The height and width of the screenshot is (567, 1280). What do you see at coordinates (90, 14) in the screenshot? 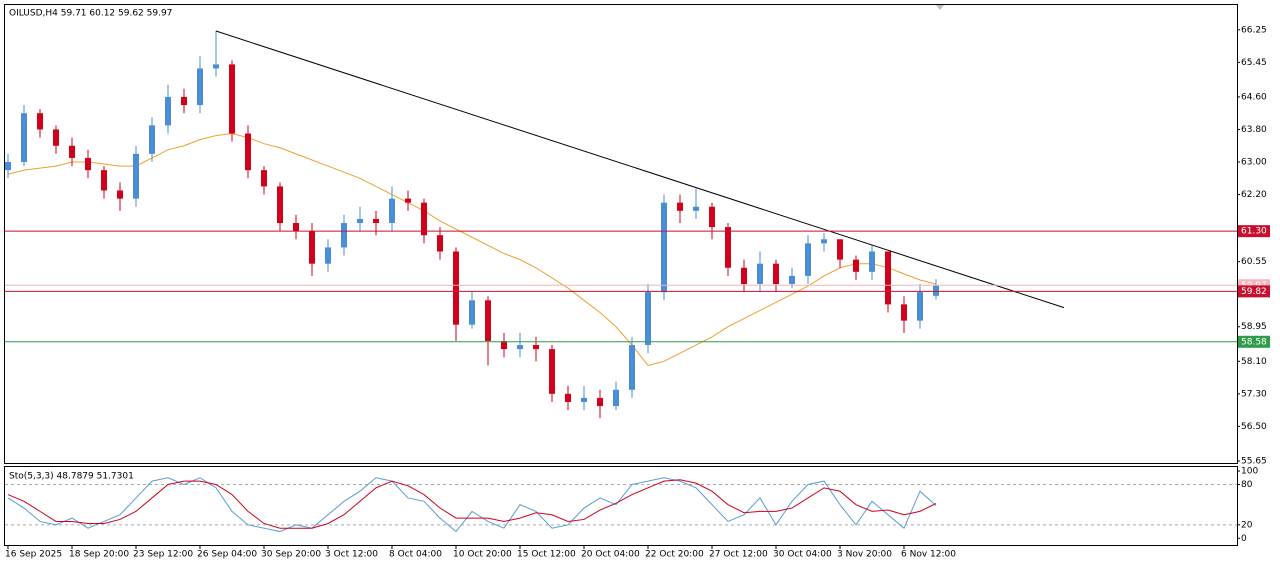
I see `chart-title: OILUSD,H4 59.71 60.12 59.62 59.97` at bounding box center [90, 14].